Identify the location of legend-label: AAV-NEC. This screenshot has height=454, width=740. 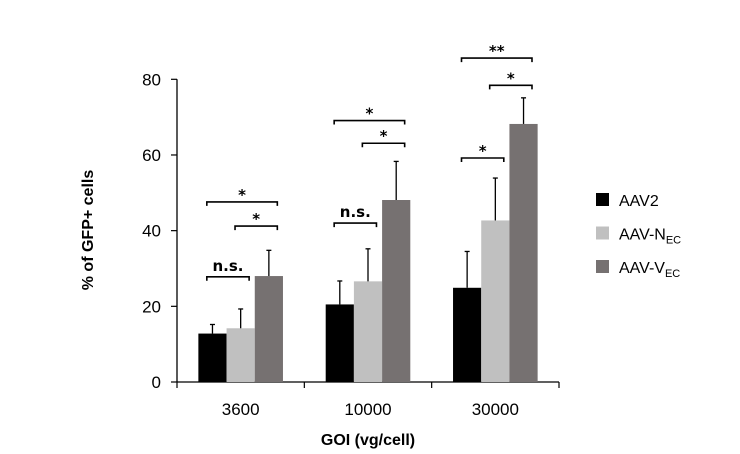
(650, 237).